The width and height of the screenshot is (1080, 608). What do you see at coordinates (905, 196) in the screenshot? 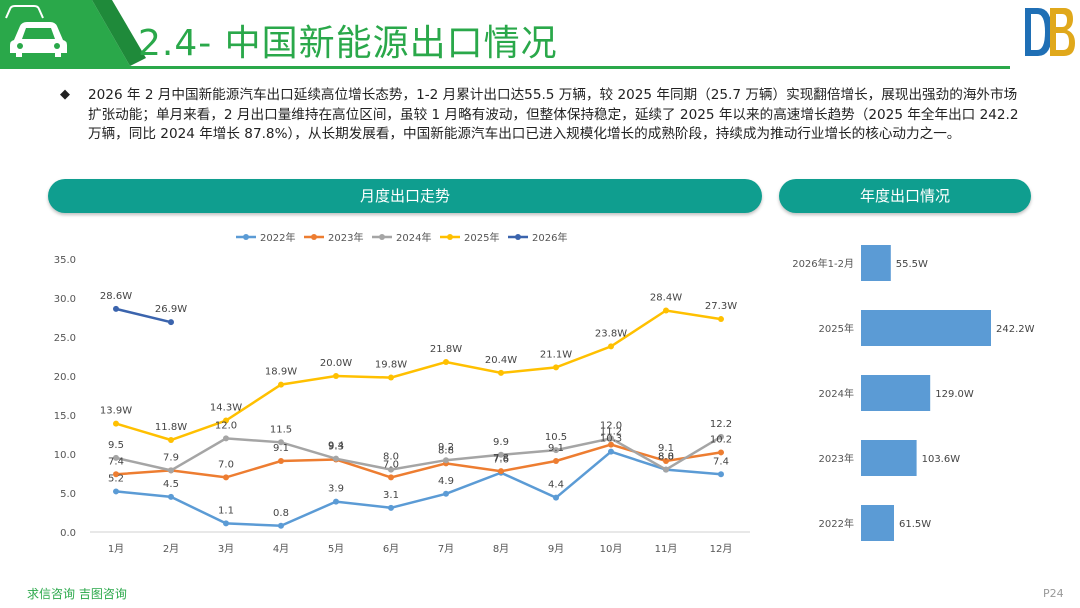
I see `annual-export-title: 年度出口情况` at bounding box center [905, 196].